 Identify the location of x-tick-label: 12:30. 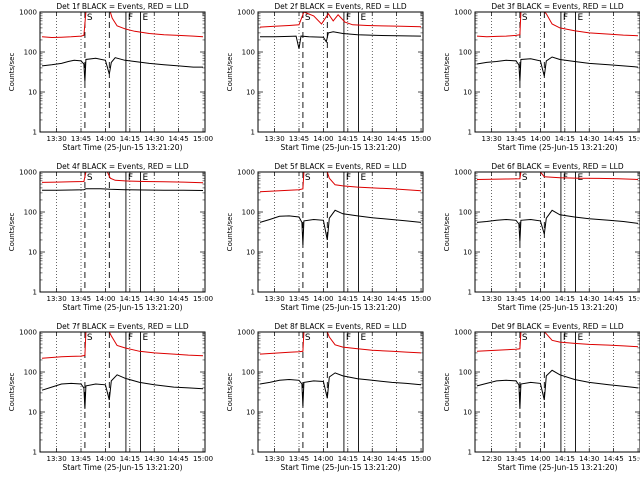
(492, 459).